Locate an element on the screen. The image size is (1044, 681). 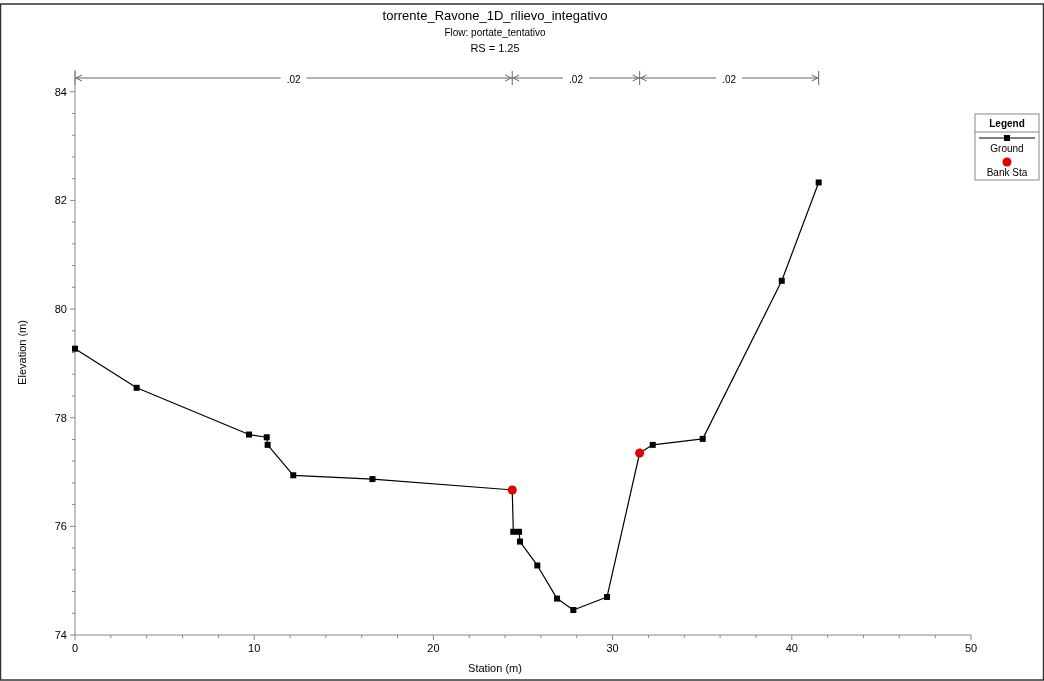
legend-title: Legend is located at coordinates (1007, 123).